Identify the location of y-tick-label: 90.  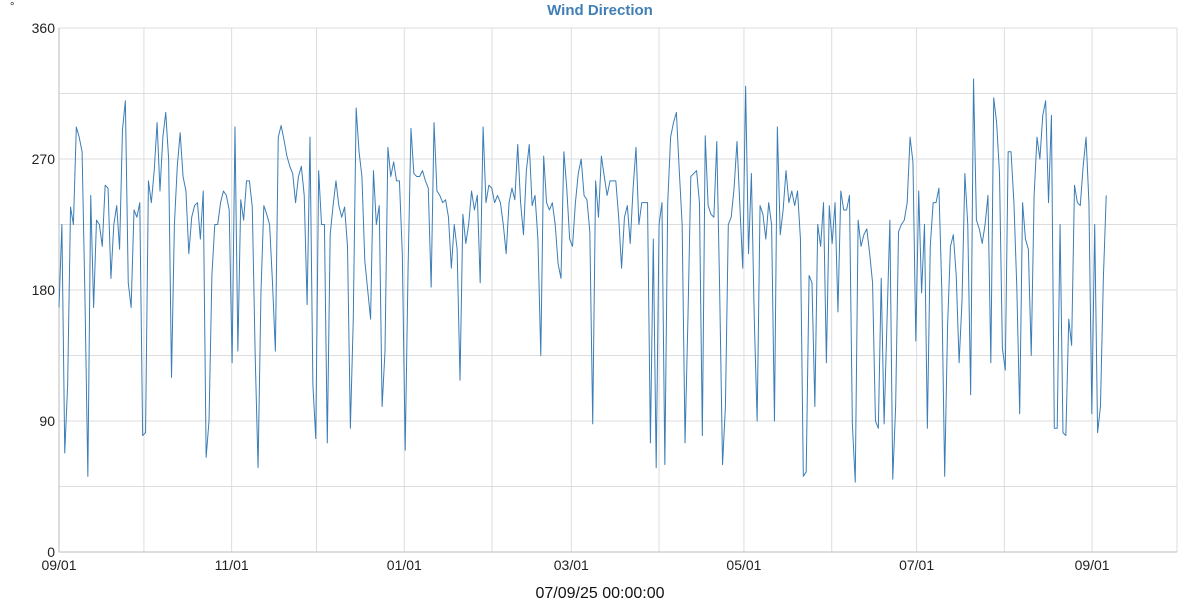
(47, 421).